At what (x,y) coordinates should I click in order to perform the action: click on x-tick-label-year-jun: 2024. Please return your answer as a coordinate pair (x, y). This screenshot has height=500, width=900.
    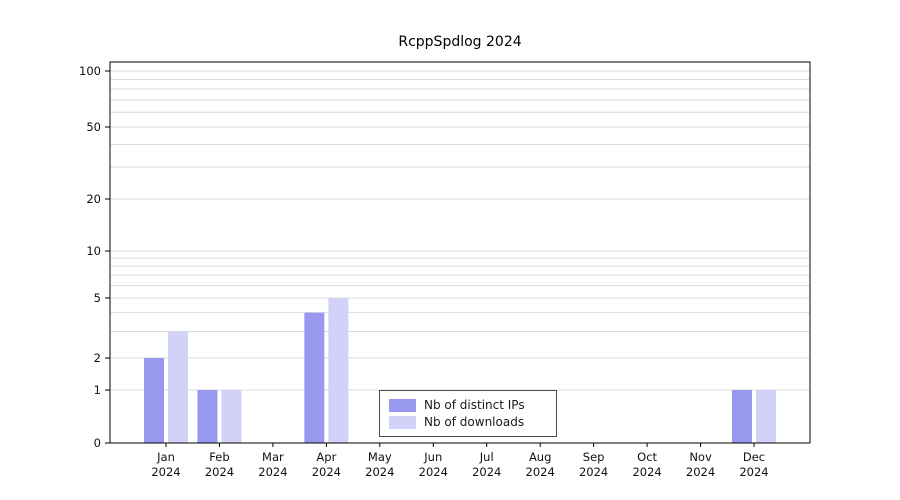
    Looking at the image, I should click on (433, 472).